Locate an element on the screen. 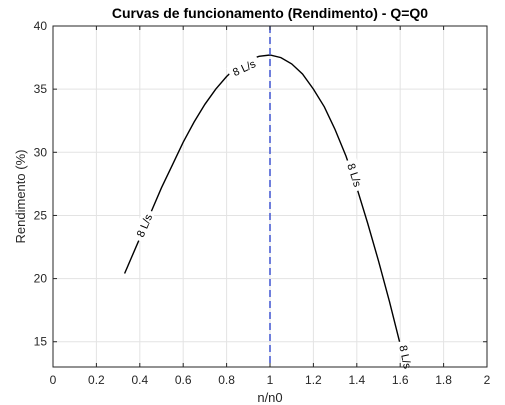 The height and width of the screenshot is (405, 505). x-tick-label: 1.6 is located at coordinates (400, 380).